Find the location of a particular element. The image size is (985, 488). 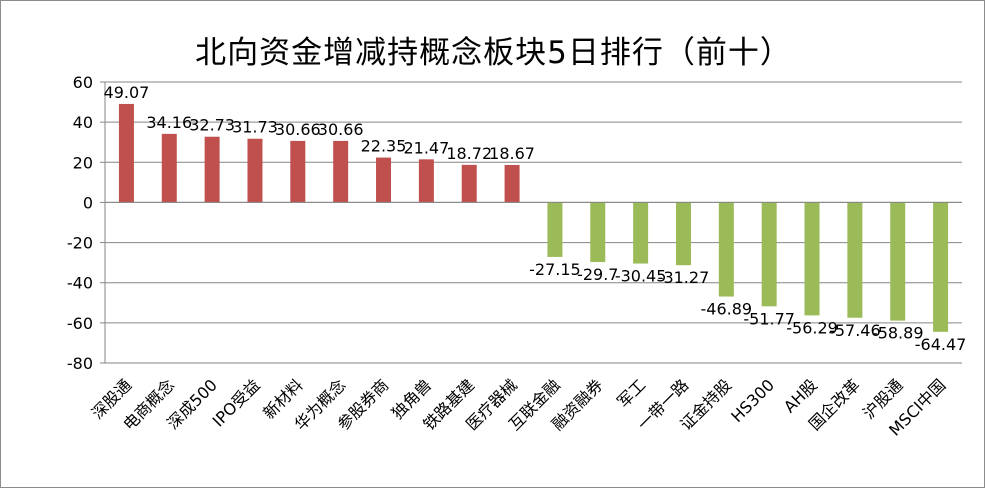

data-label: -51.77 is located at coordinates (769, 318).